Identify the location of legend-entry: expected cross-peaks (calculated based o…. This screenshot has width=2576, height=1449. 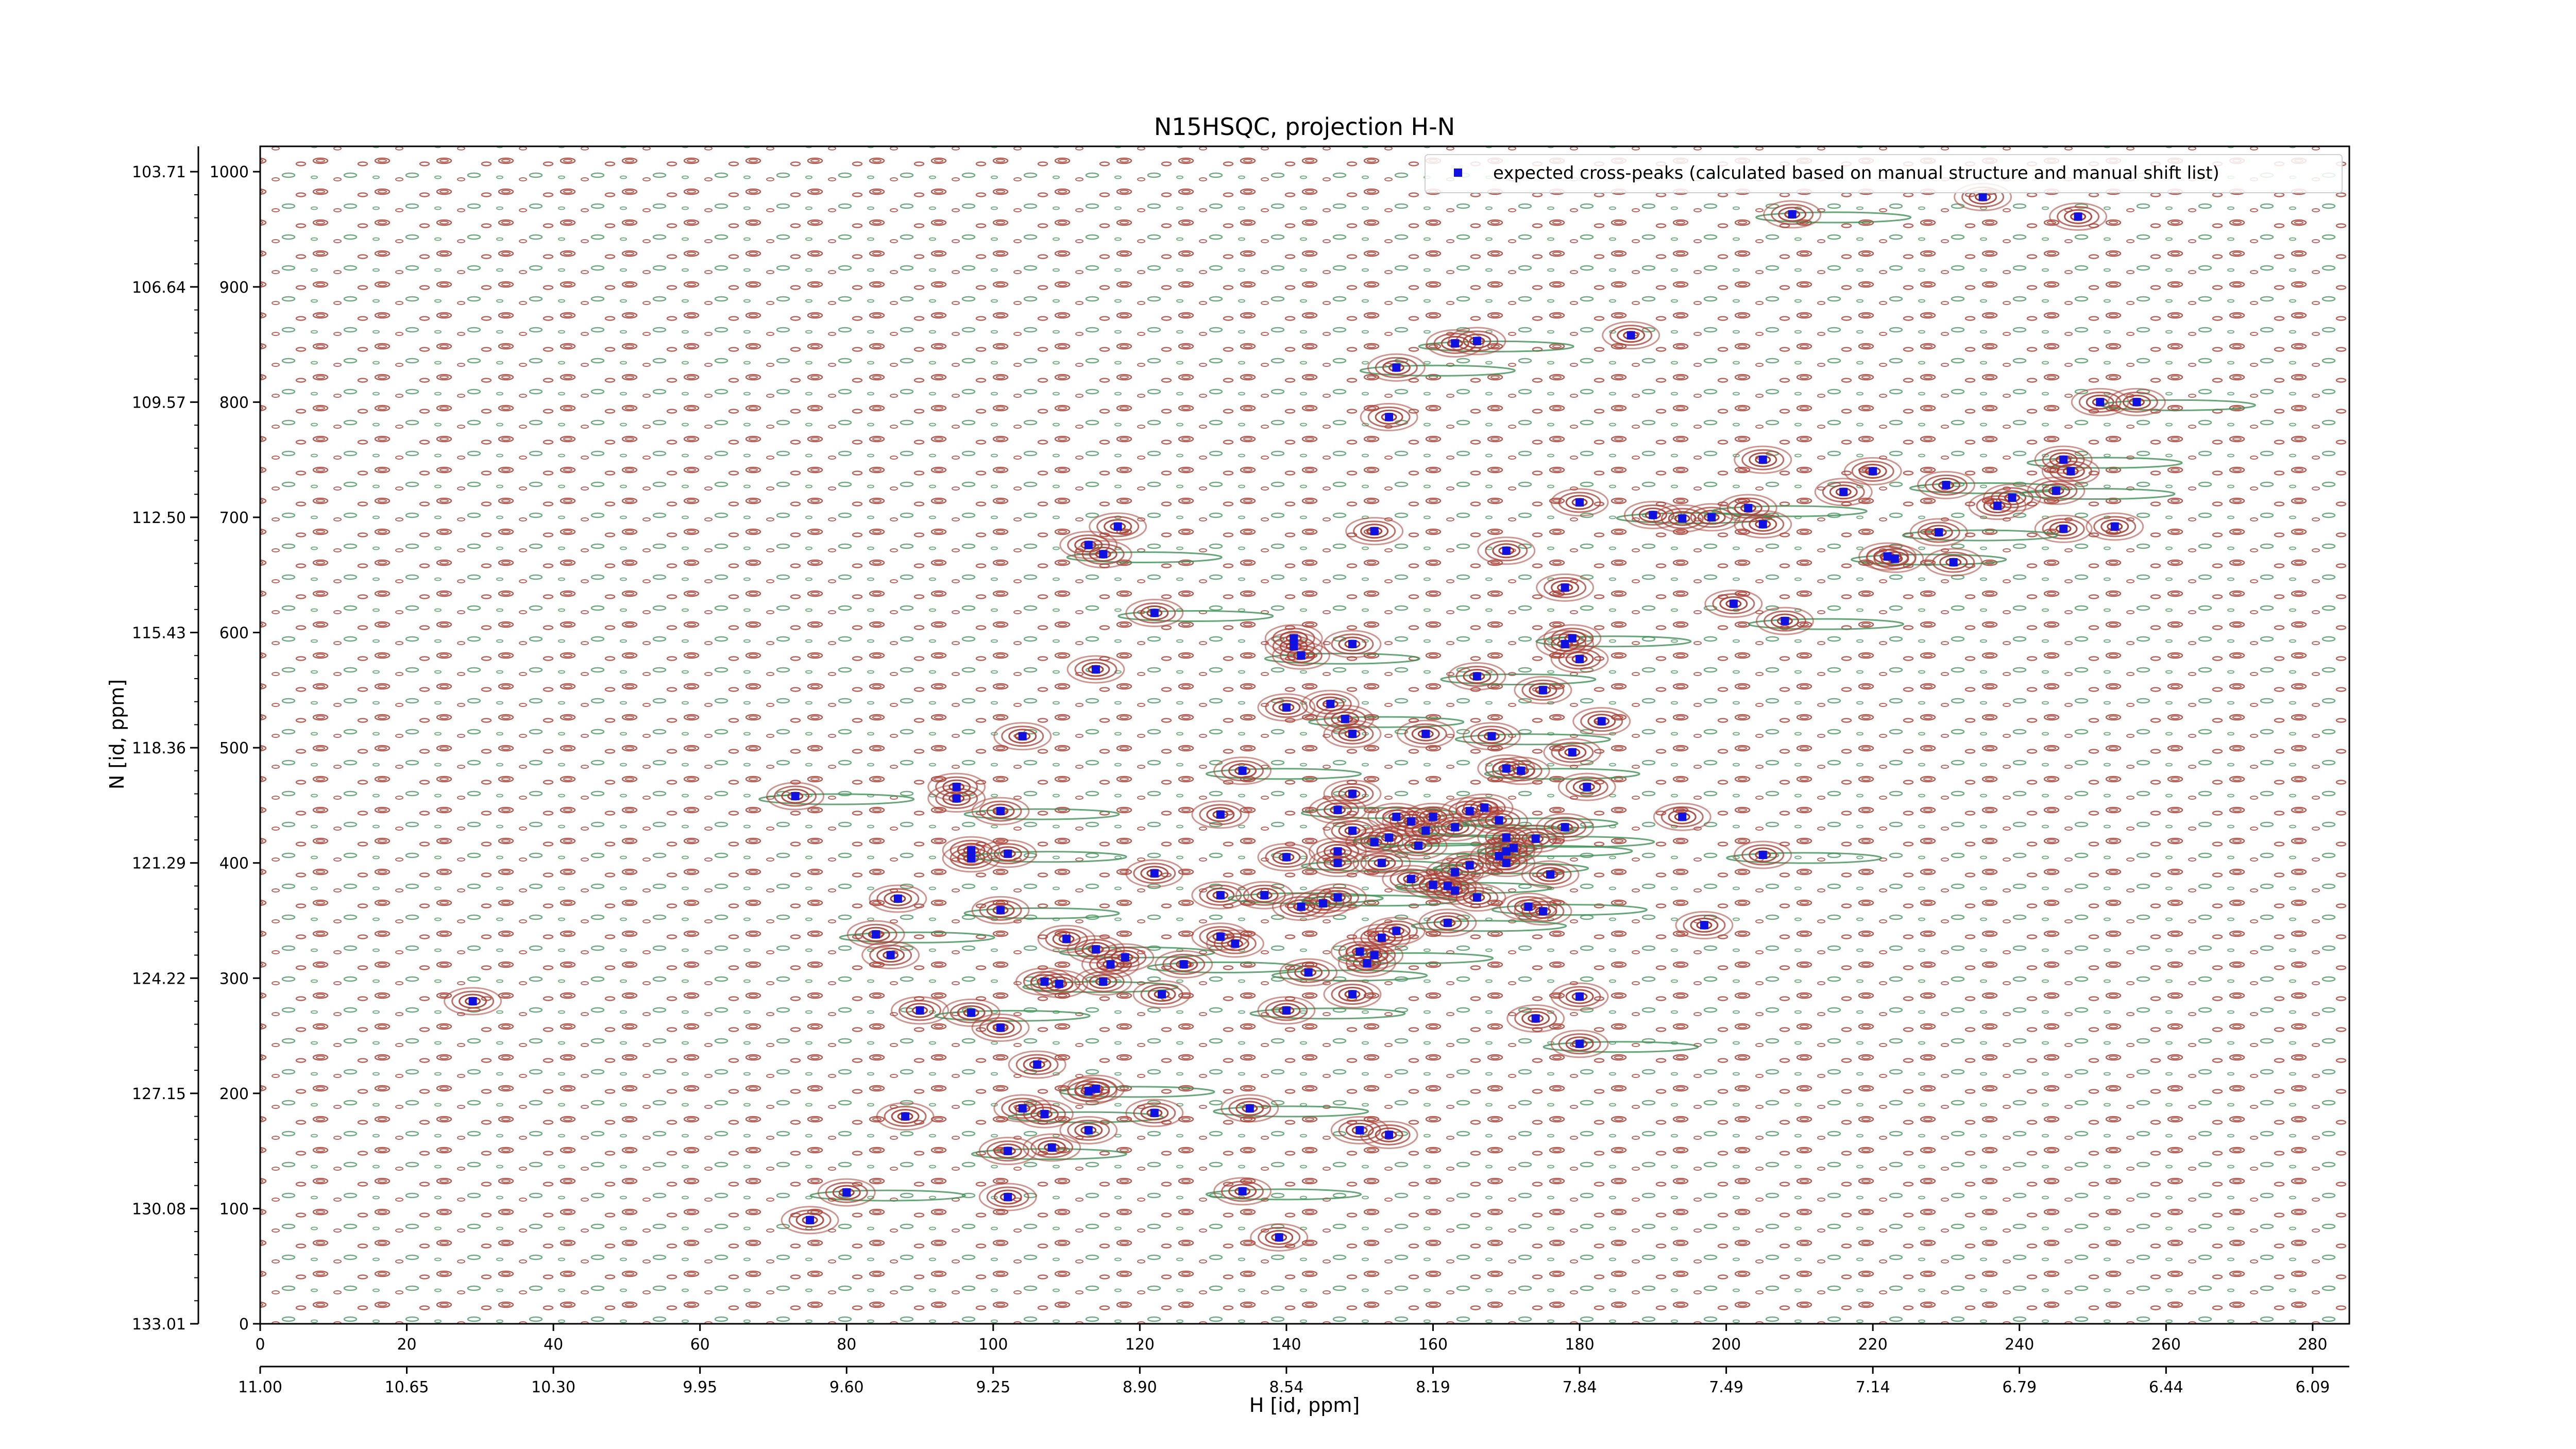
(1856, 173).